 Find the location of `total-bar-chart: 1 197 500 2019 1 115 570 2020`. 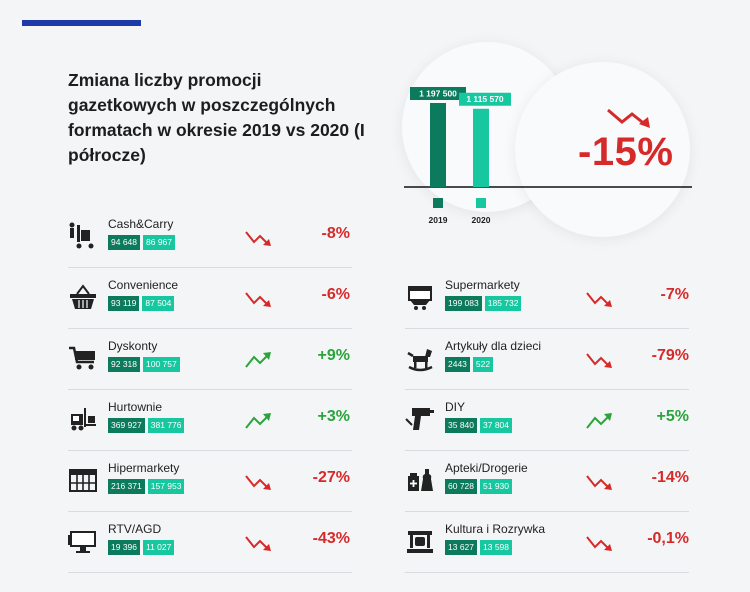

total-bar-chart: 1 197 500 2019 1 115 570 2020 is located at coordinates (548, 156).